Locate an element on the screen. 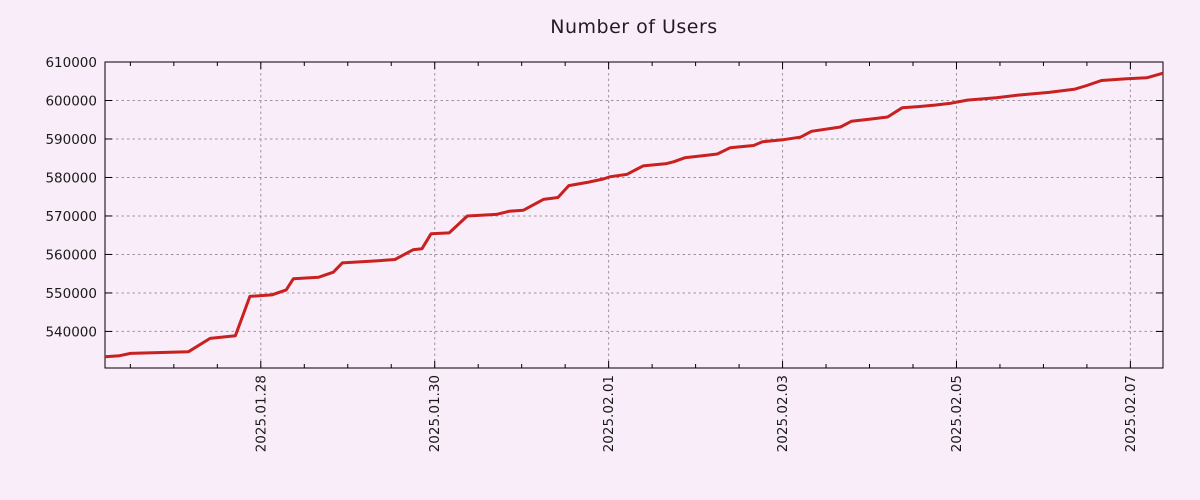  x-tick-label: 2025.01.28 is located at coordinates (261, 413).